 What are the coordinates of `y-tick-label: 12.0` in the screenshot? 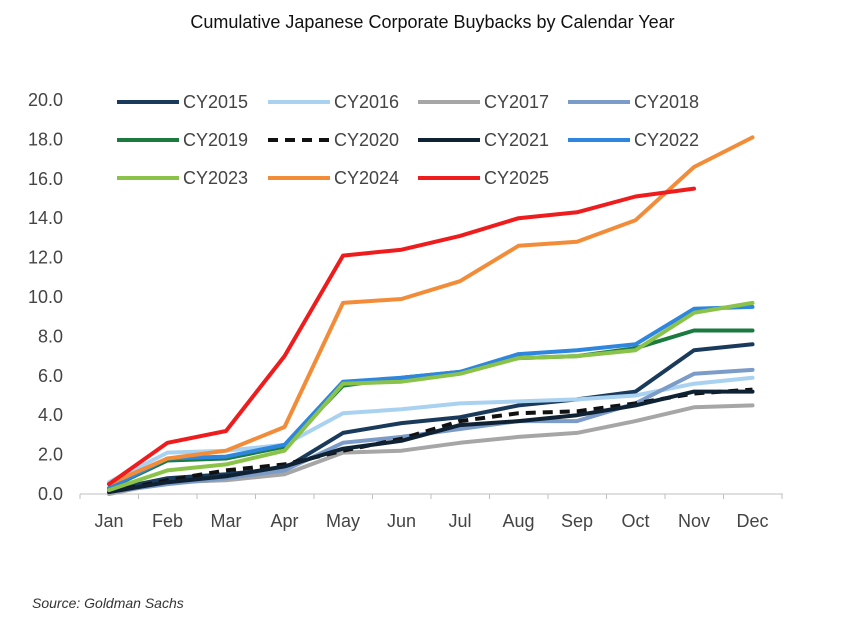 It's located at (45, 258).